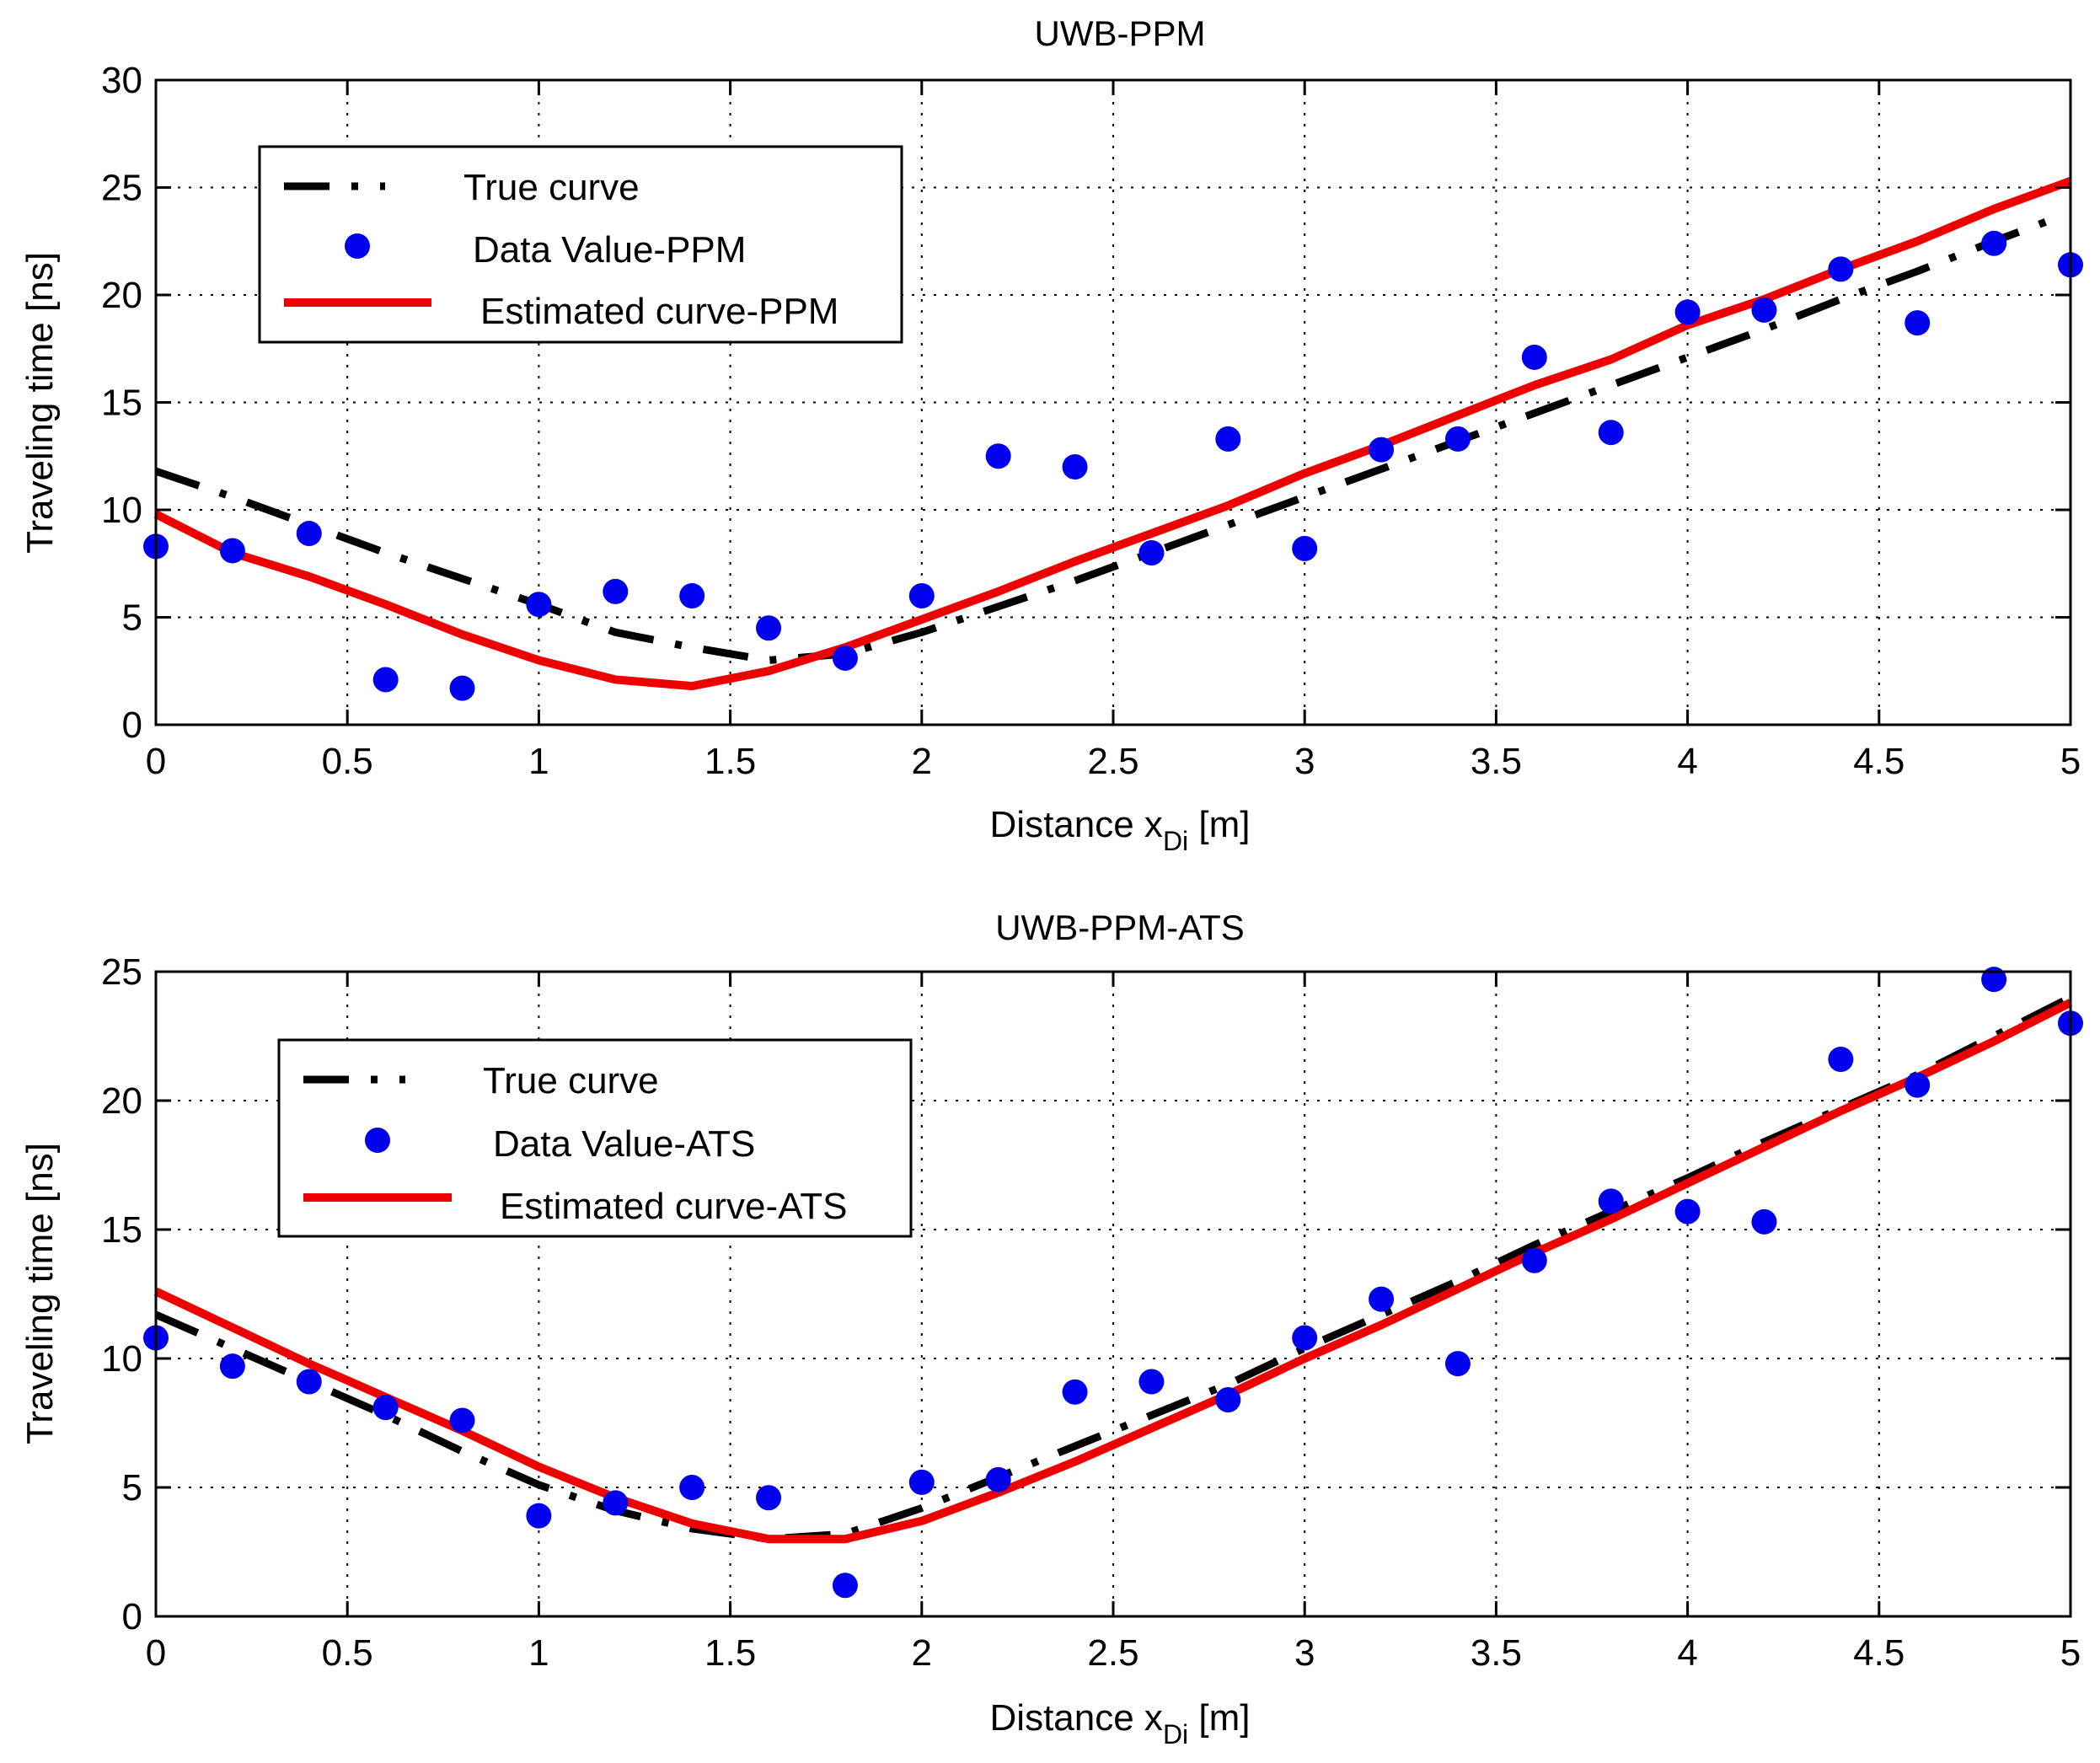 The height and width of the screenshot is (1763, 2100). What do you see at coordinates (624, 1144) in the screenshot?
I see `legend-data-value-label: Data Value-ATS` at bounding box center [624, 1144].